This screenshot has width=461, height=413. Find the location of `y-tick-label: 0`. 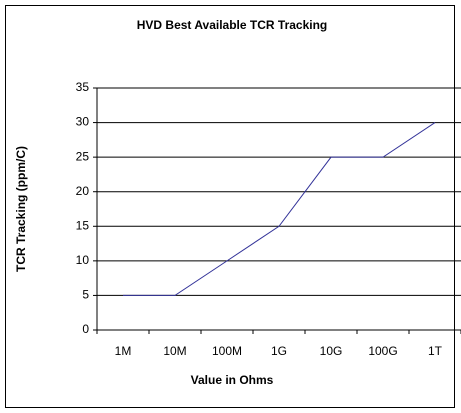

y-tick-label: 0 is located at coordinates (85, 329).